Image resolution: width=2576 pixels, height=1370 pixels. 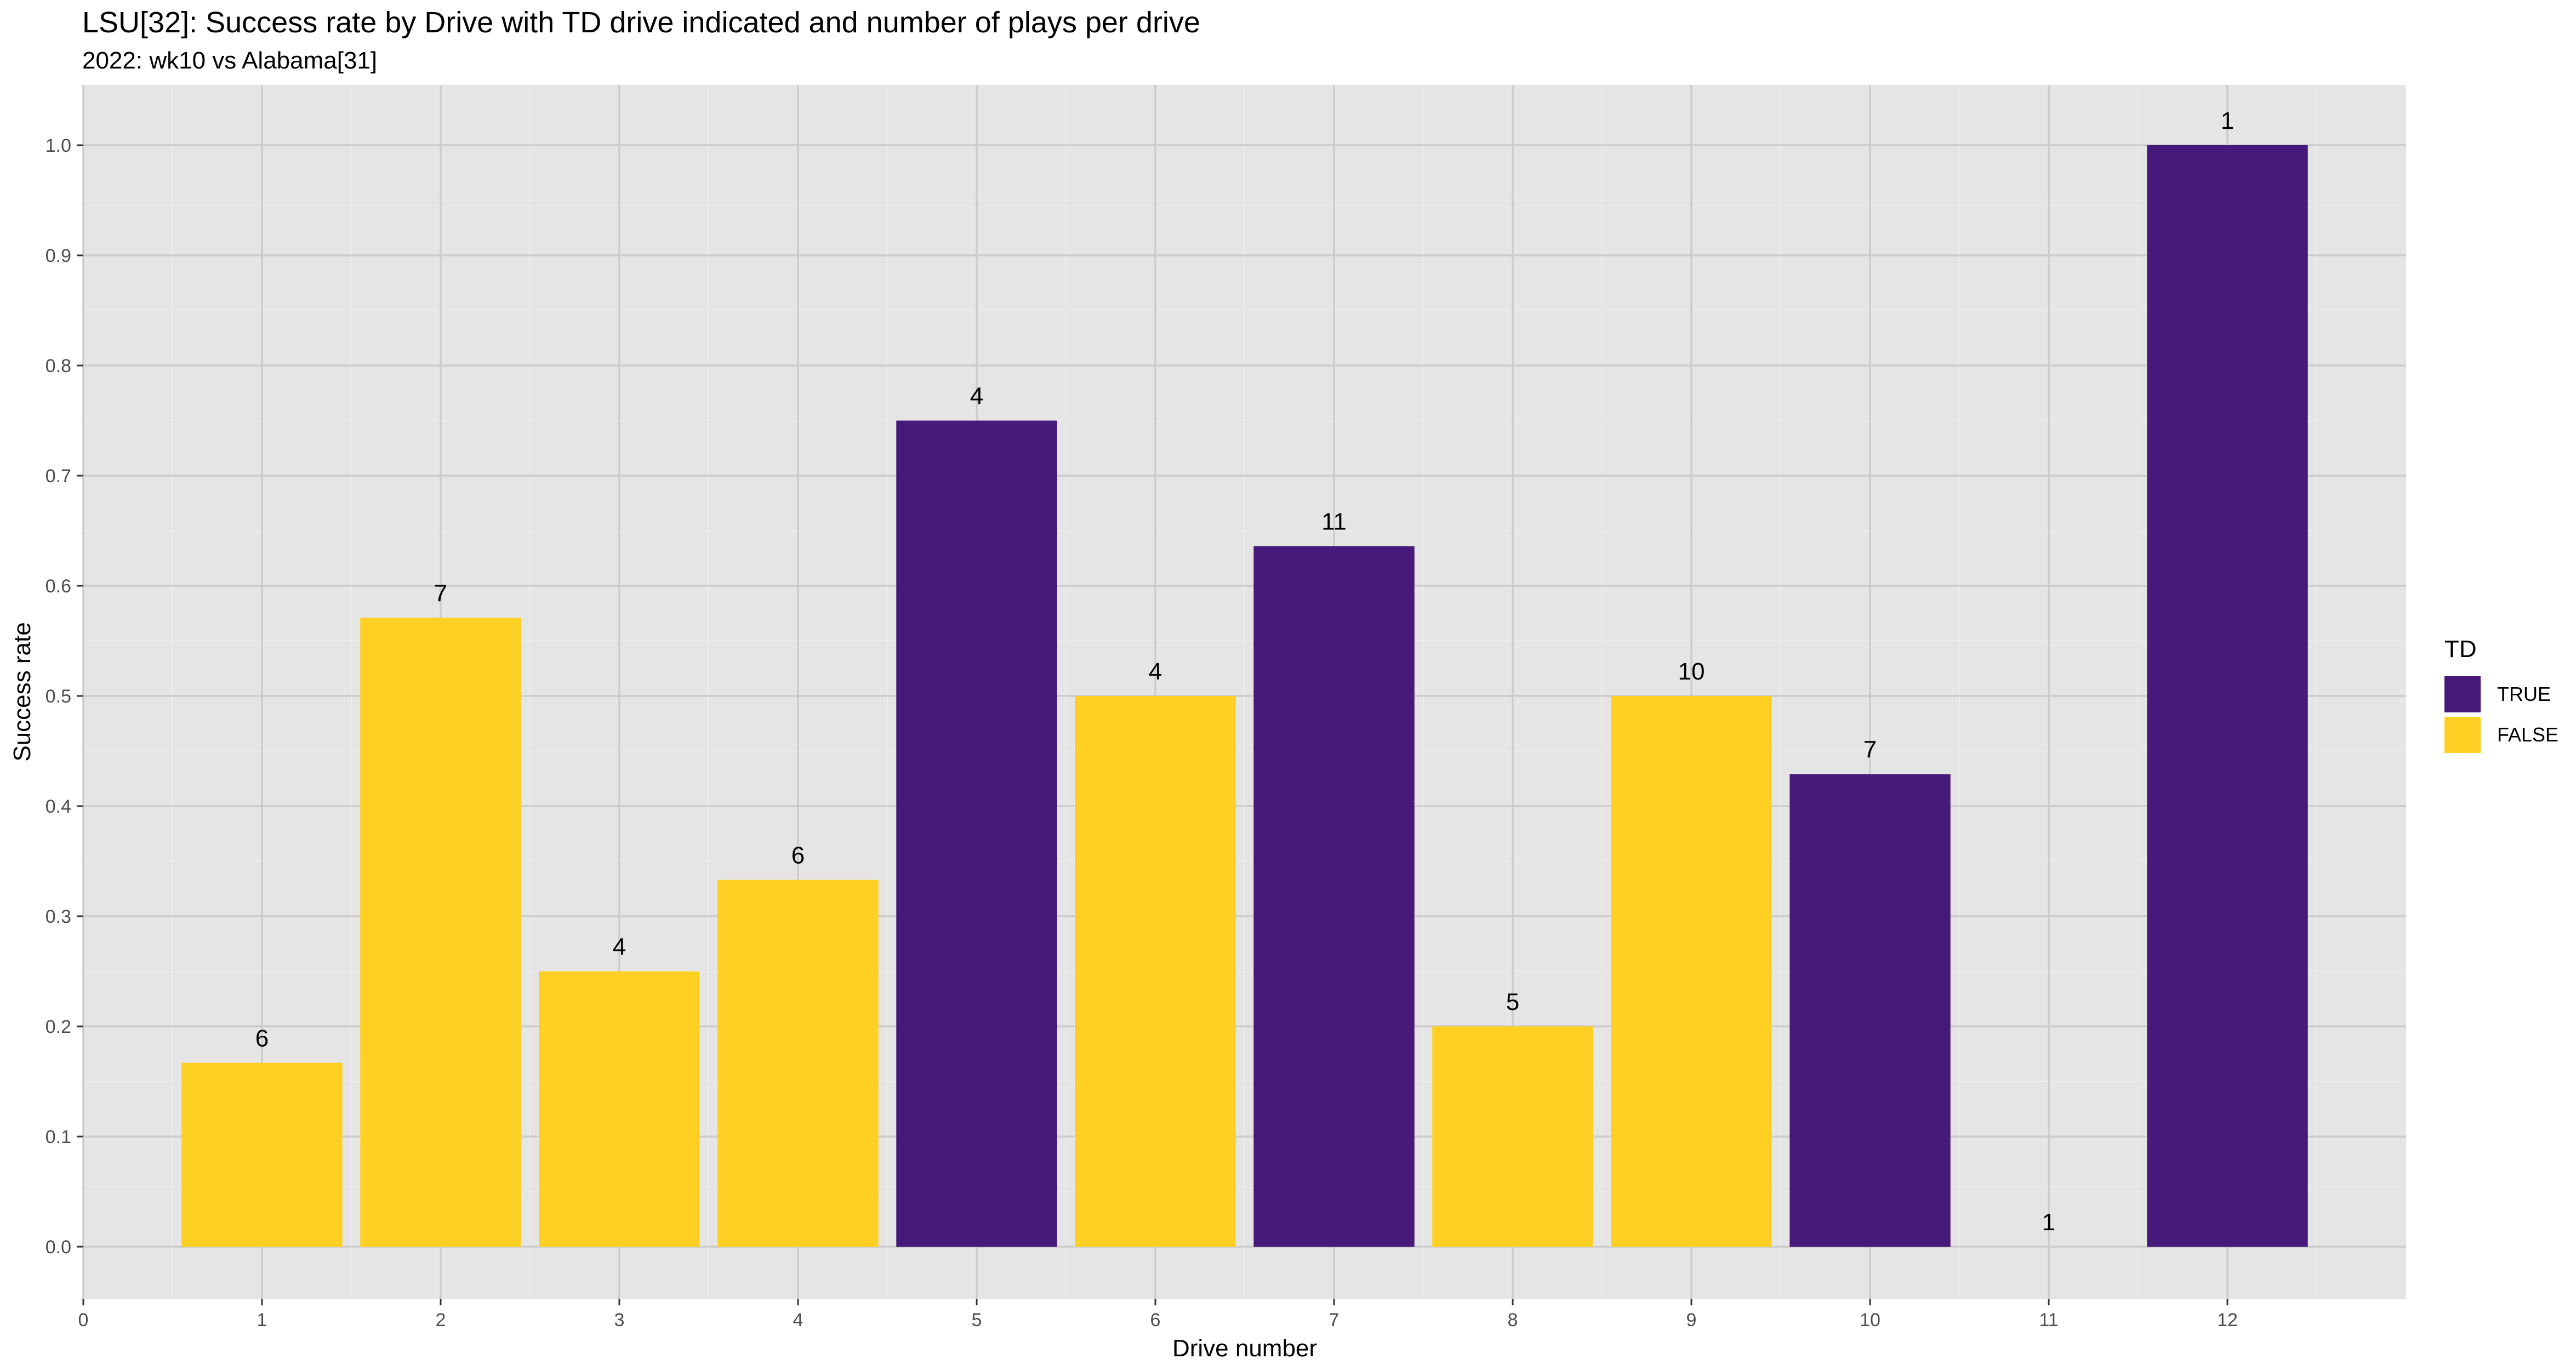 What do you see at coordinates (798, 1320) in the screenshot?
I see `x-tick-label: 4` at bounding box center [798, 1320].